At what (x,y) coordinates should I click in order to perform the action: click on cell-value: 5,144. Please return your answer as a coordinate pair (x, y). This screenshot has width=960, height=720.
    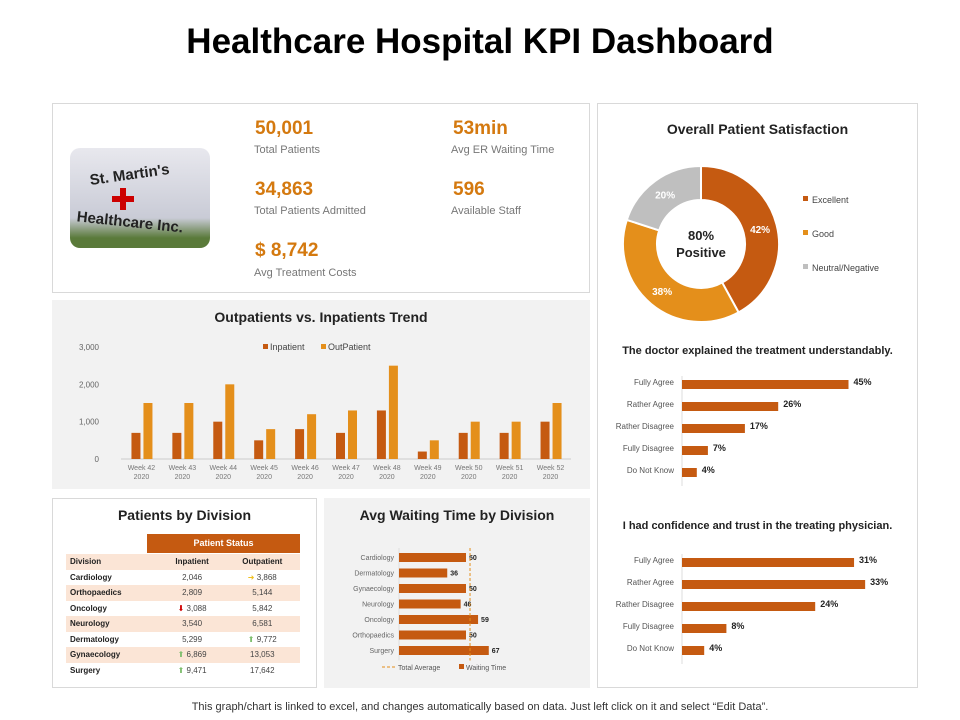
    Looking at the image, I should click on (262, 593).